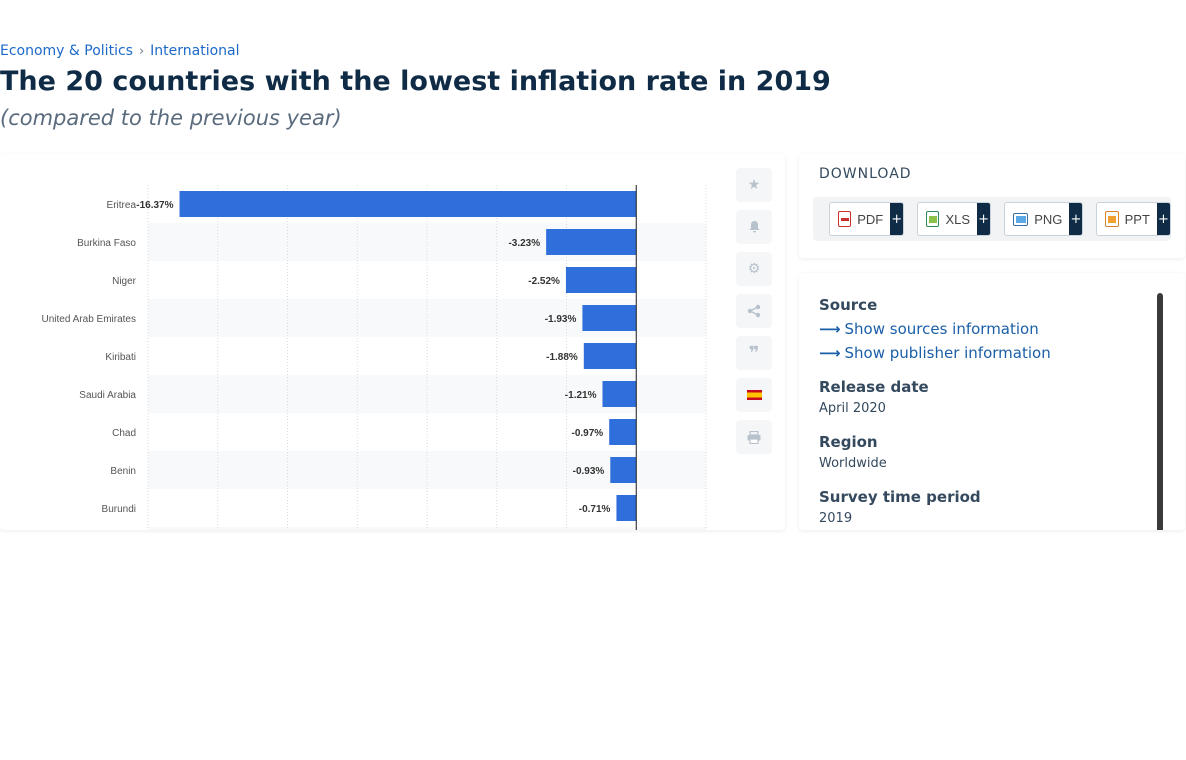 Image resolution: width=1186 pixels, height=760 pixels. I want to click on region-value: Worldwide, so click(853, 463).